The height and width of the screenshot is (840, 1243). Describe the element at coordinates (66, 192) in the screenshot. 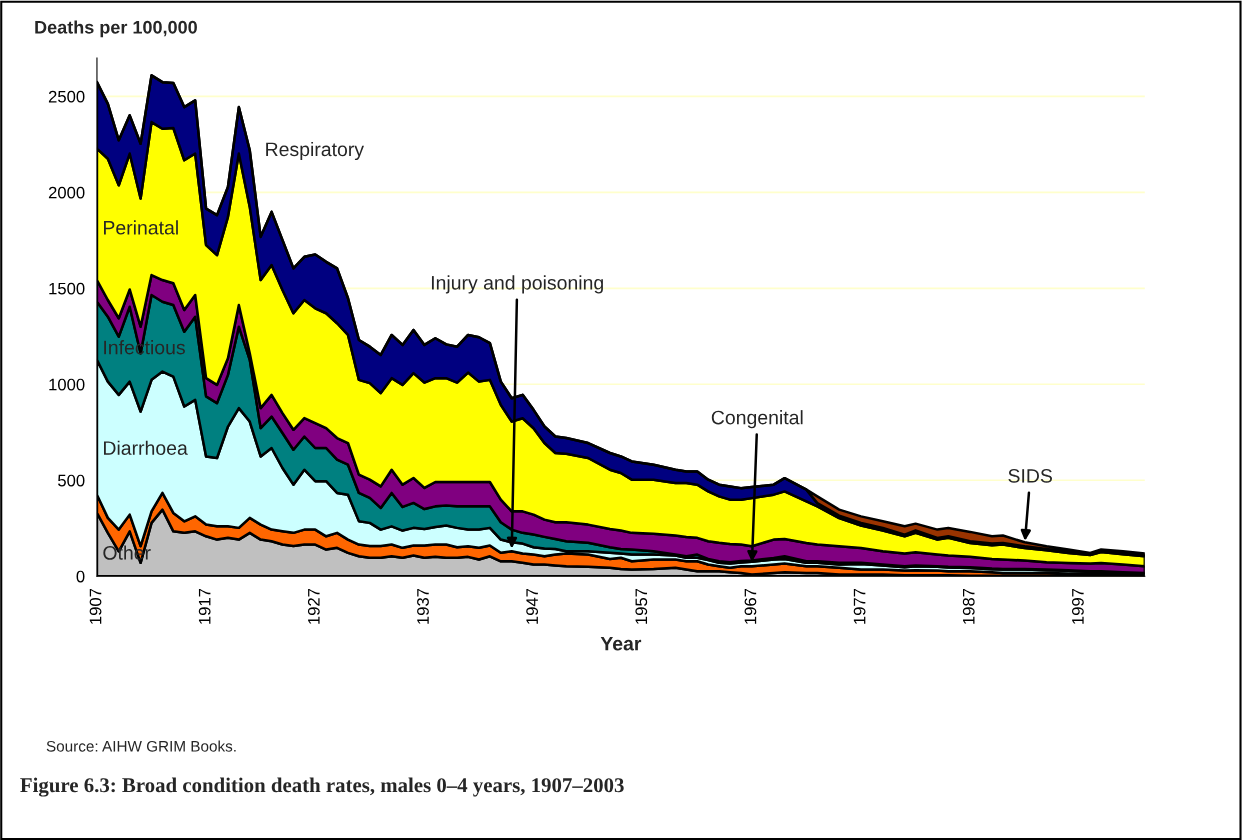

I see `y-tick-label: 2000` at that location.